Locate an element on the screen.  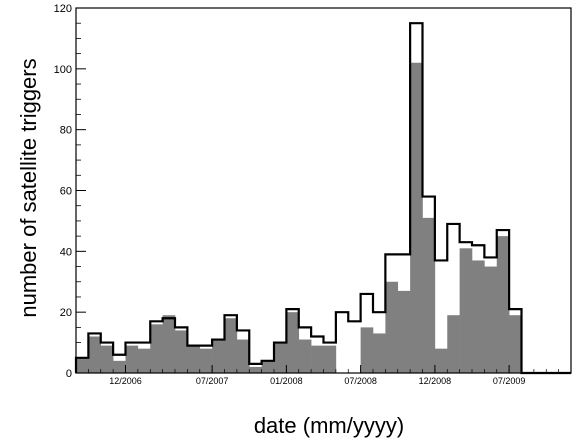
y-axis: 0 20 40 60 80 100 120 is located at coordinates (70, 191).